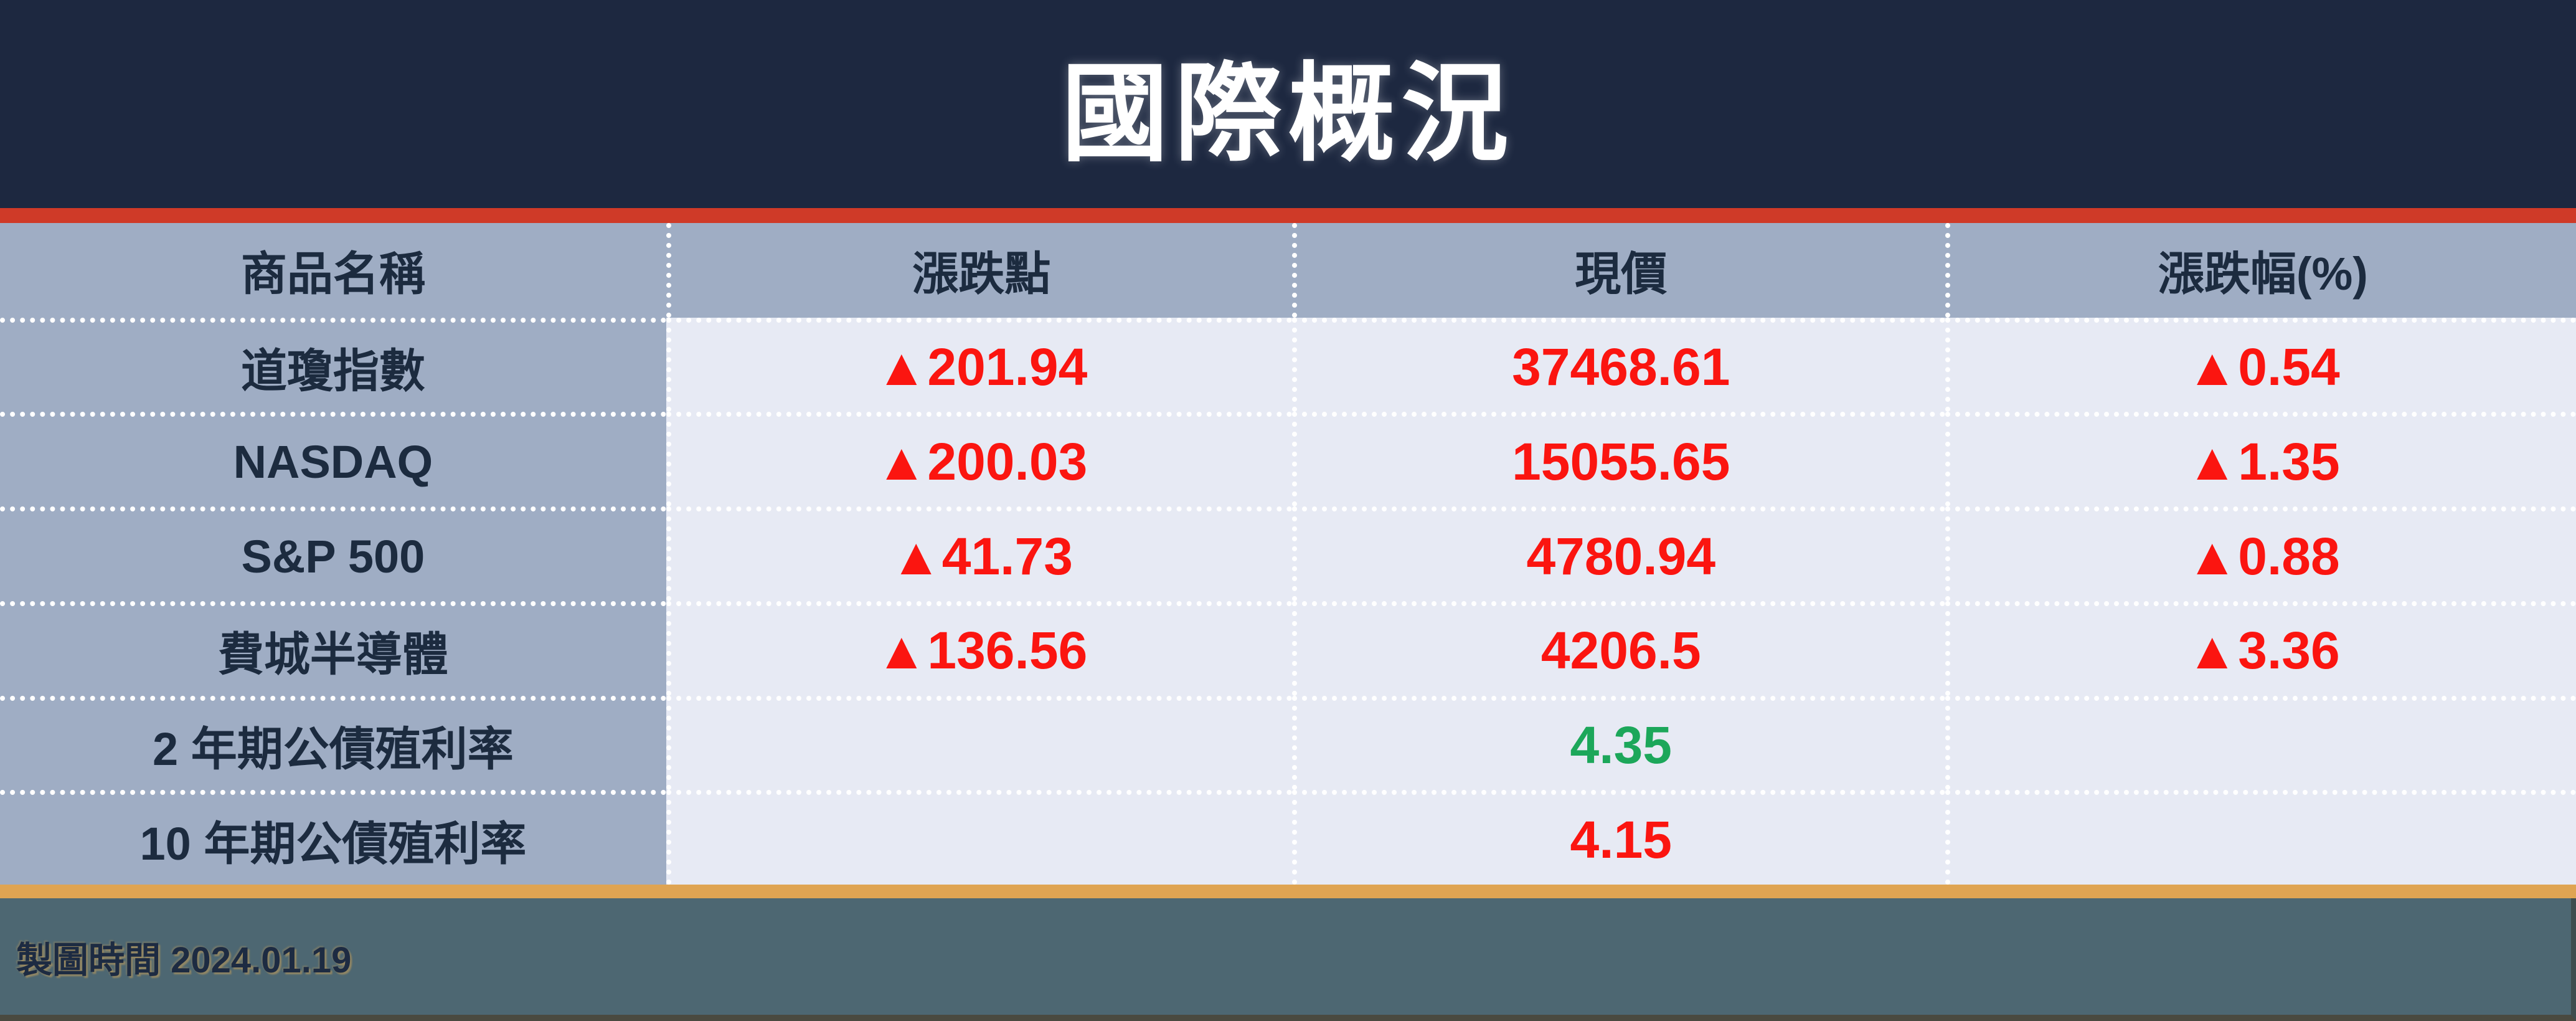 The image size is (2576, 1021). I want to click on current-price-value: 37468.61, so click(1618, 364).